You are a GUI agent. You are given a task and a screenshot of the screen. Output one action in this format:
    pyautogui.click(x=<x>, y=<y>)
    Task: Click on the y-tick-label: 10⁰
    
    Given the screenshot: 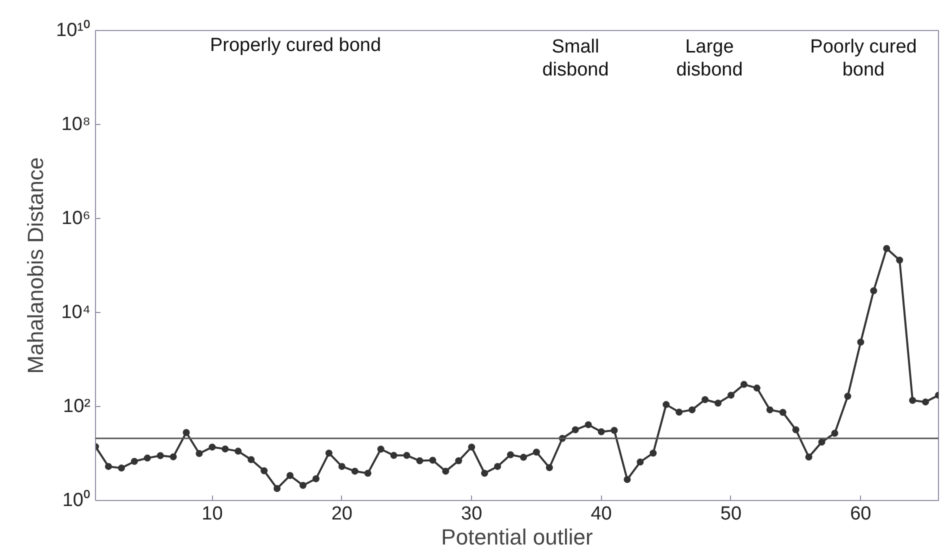 What is the action you would take?
    pyautogui.click(x=76, y=500)
    